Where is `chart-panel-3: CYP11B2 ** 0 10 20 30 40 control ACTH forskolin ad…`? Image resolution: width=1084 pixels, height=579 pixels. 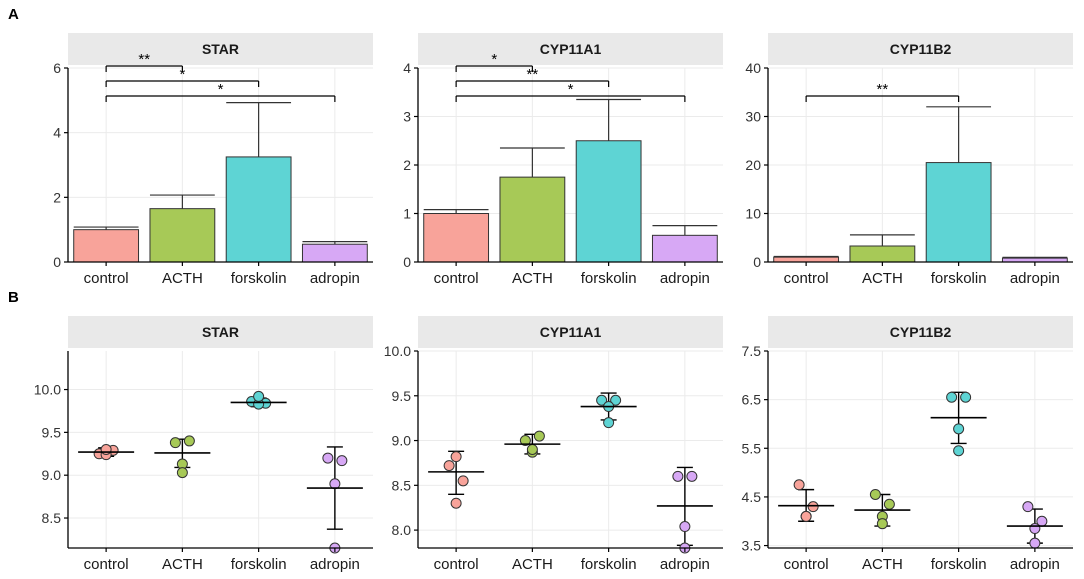
chart-panel-3: CYP11B2 ** 0 10 20 30 40 control ACTH forskolin ad… is located at coordinates (909, 160).